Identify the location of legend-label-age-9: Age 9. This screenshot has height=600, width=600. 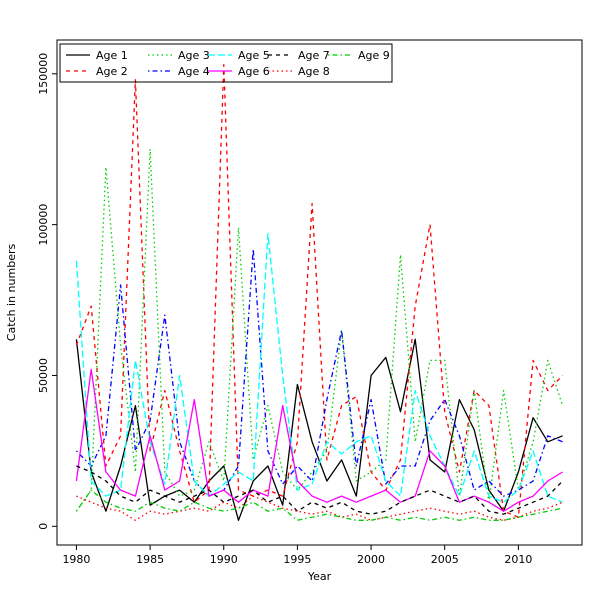
(374, 55).